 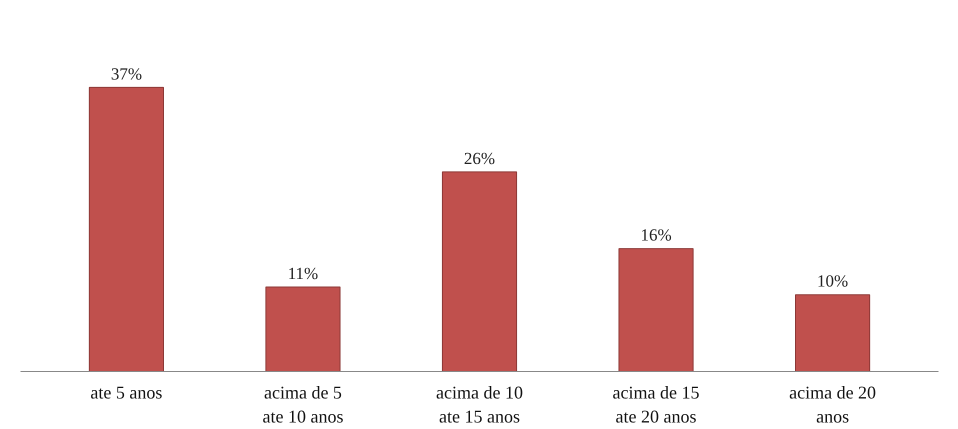 I want to click on x-tick-label: acima de 10 ate 15 anos, so click(x=479, y=404).